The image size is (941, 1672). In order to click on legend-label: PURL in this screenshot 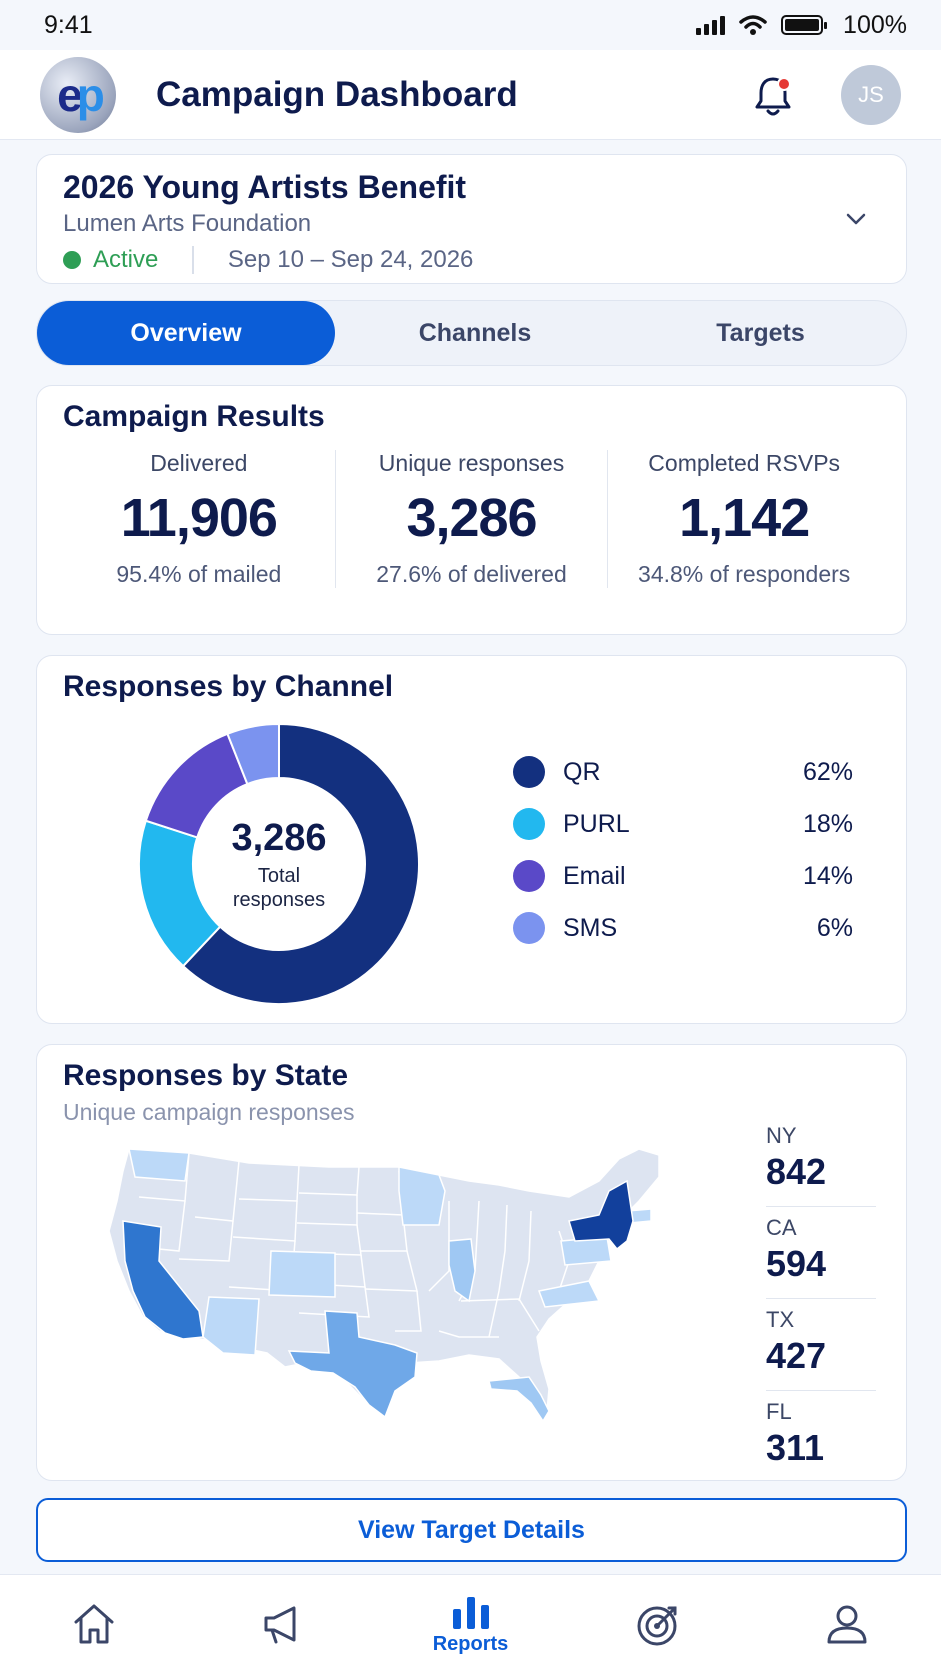, I will do `click(596, 823)`.